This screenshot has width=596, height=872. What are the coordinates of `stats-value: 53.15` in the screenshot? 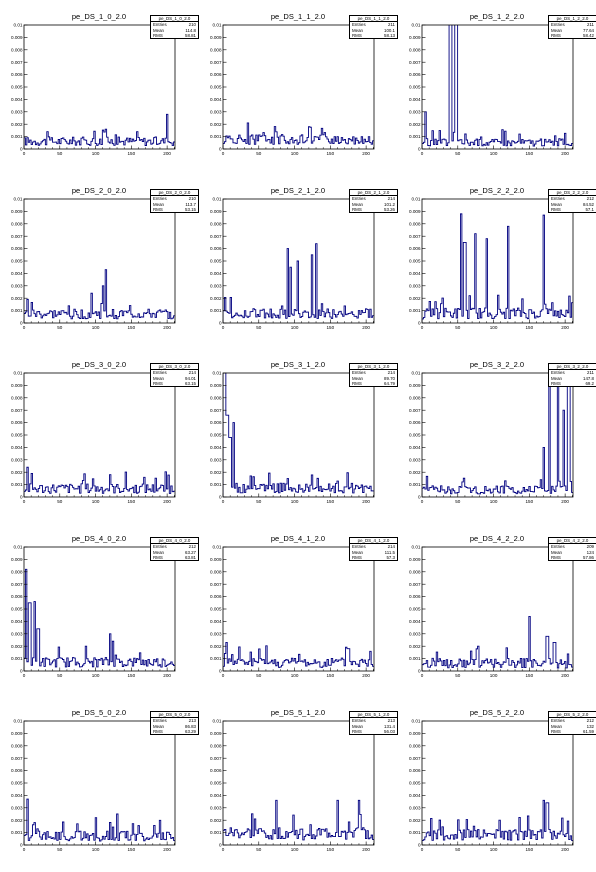 It's located at (190, 209).